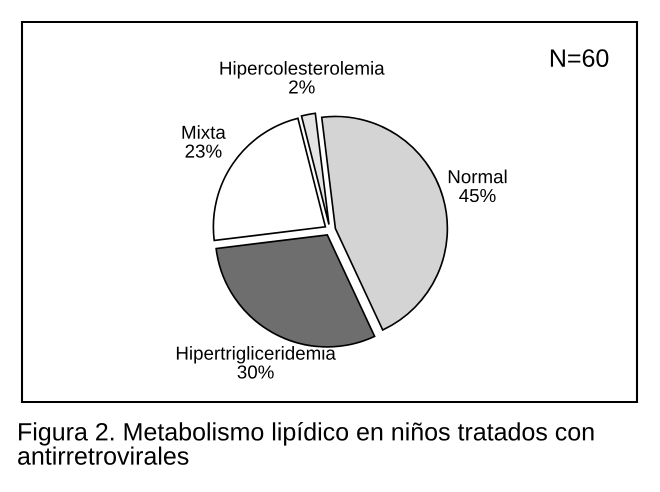 This screenshot has height=492, width=660. What do you see at coordinates (256, 355) in the screenshot?
I see `slice-label: Hipertrigliceridemia` at bounding box center [256, 355].